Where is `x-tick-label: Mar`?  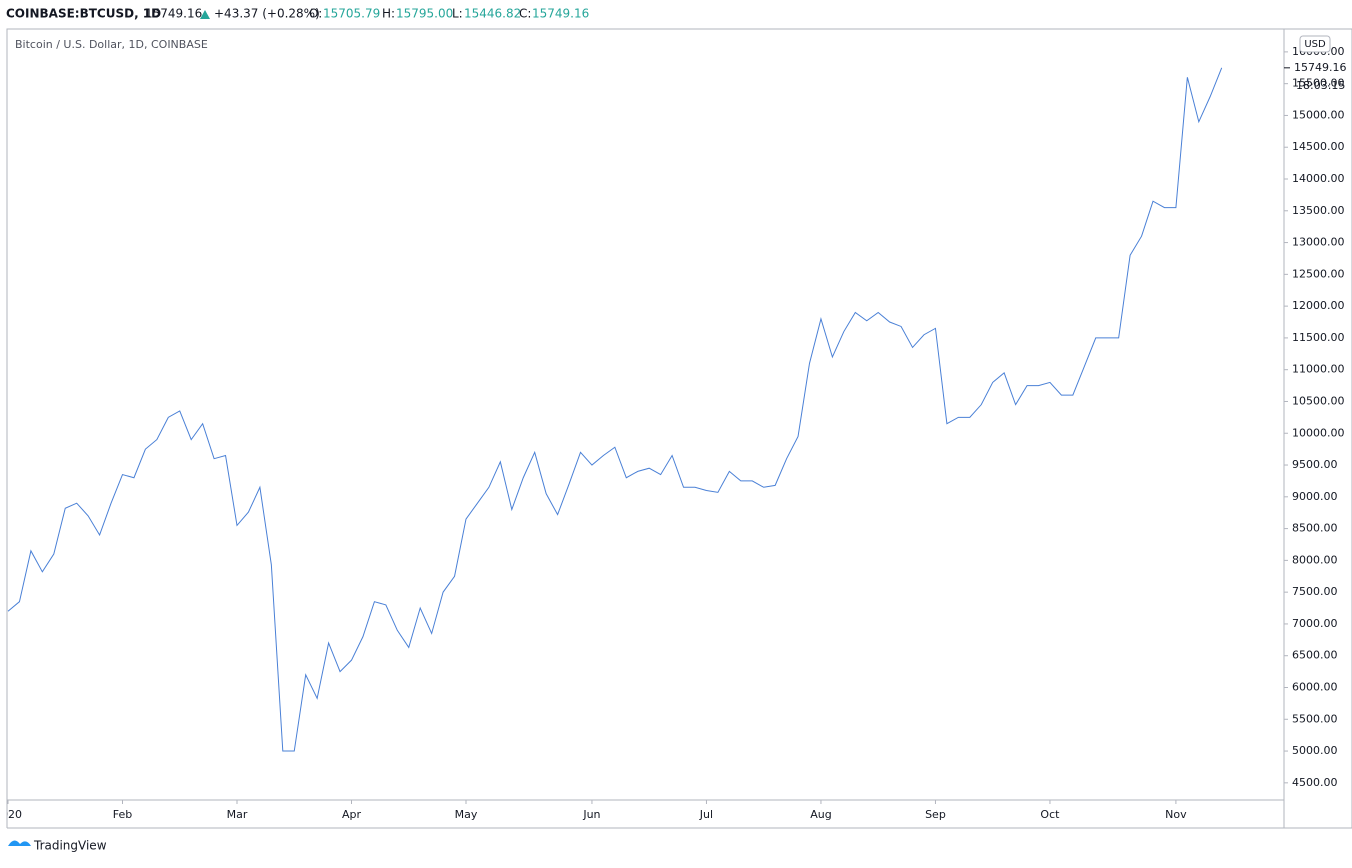
x-tick-label: Mar is located at coordinates (237, 814).